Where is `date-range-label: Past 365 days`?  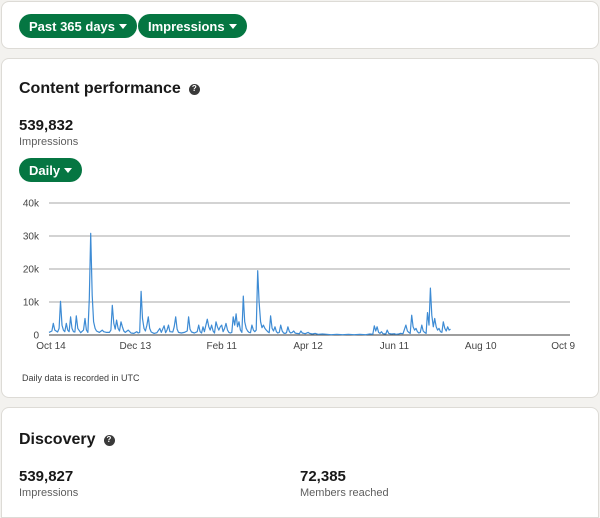 date-range-label: Past 365 days is located at coordinates (72, 26).